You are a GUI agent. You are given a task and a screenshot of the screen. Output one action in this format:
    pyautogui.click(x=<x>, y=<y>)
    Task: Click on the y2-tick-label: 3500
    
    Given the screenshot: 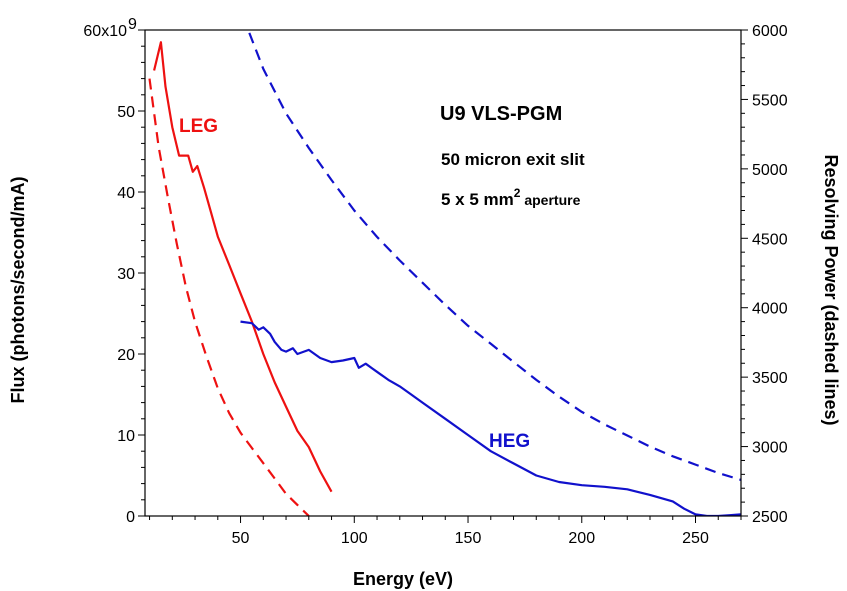 What is the action you would take?
    pyautogui.click(x=770, y=378)
    